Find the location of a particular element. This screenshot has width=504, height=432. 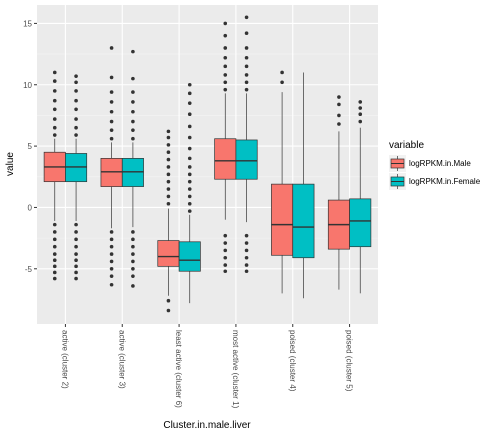

x-tick-label: active (cluster 2) is located at coordinates (64, 359).